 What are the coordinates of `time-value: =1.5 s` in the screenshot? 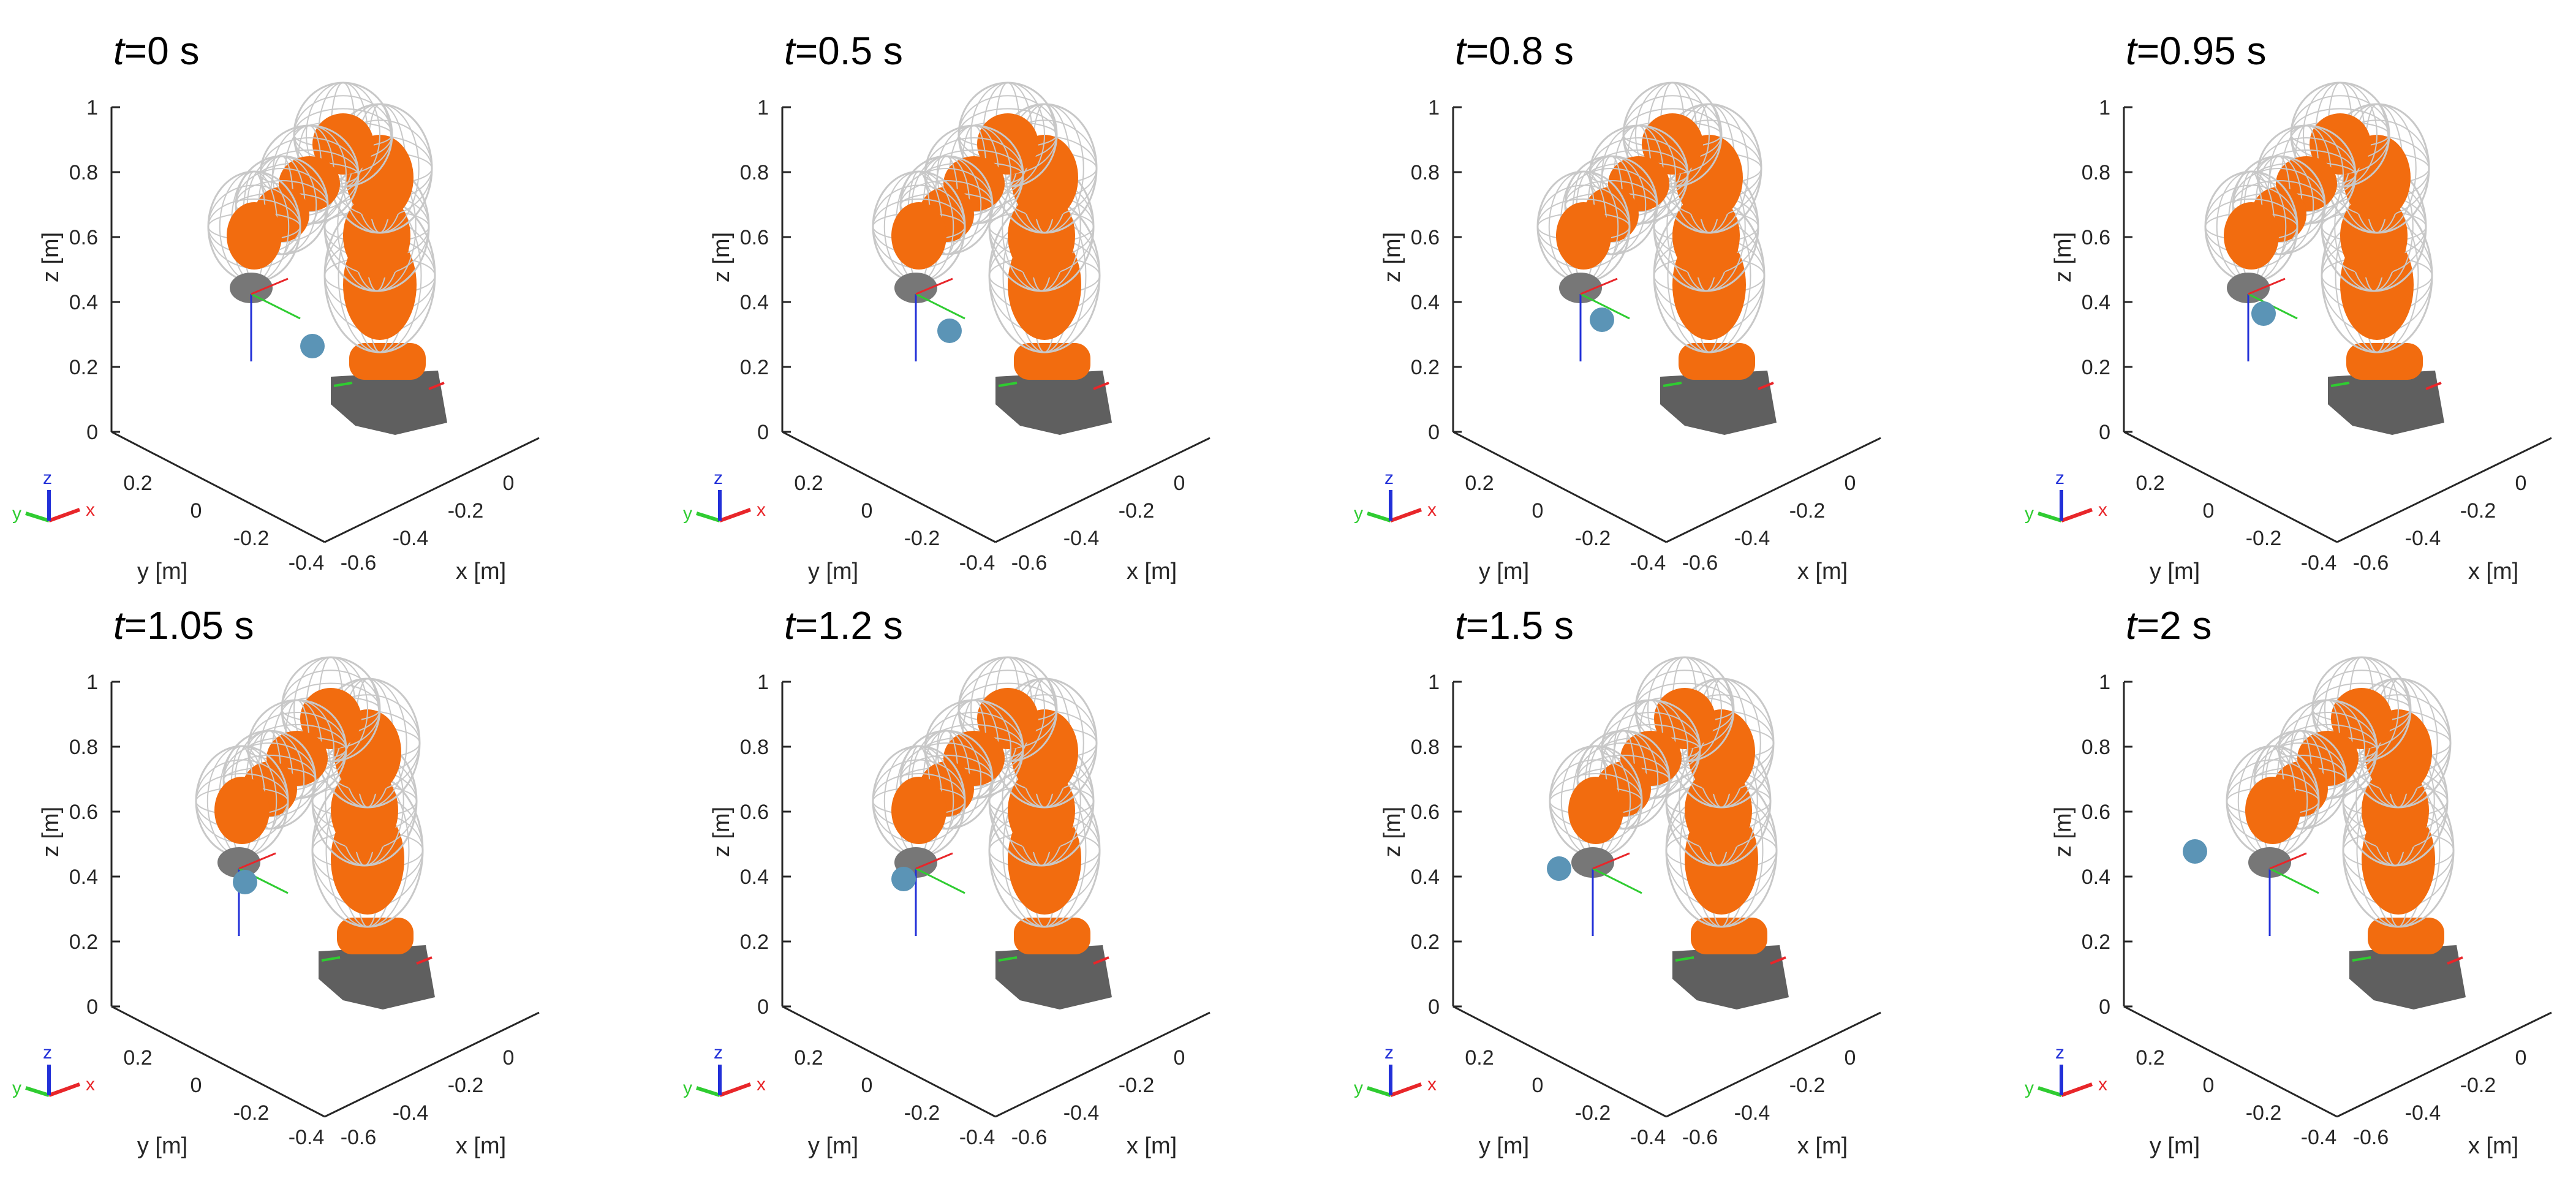 It's located at (1520, 625).